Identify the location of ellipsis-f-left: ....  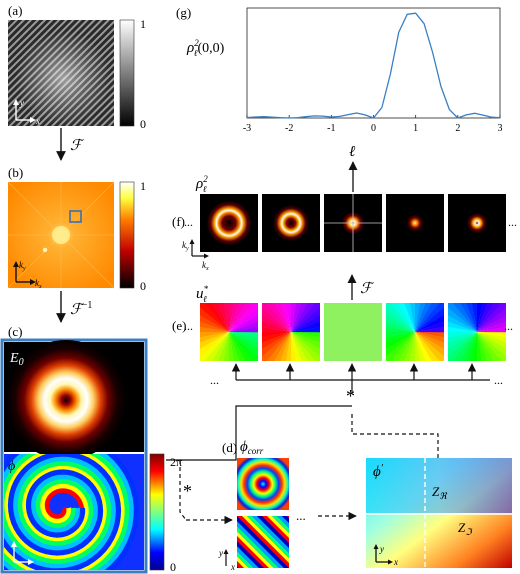
(188, 222).